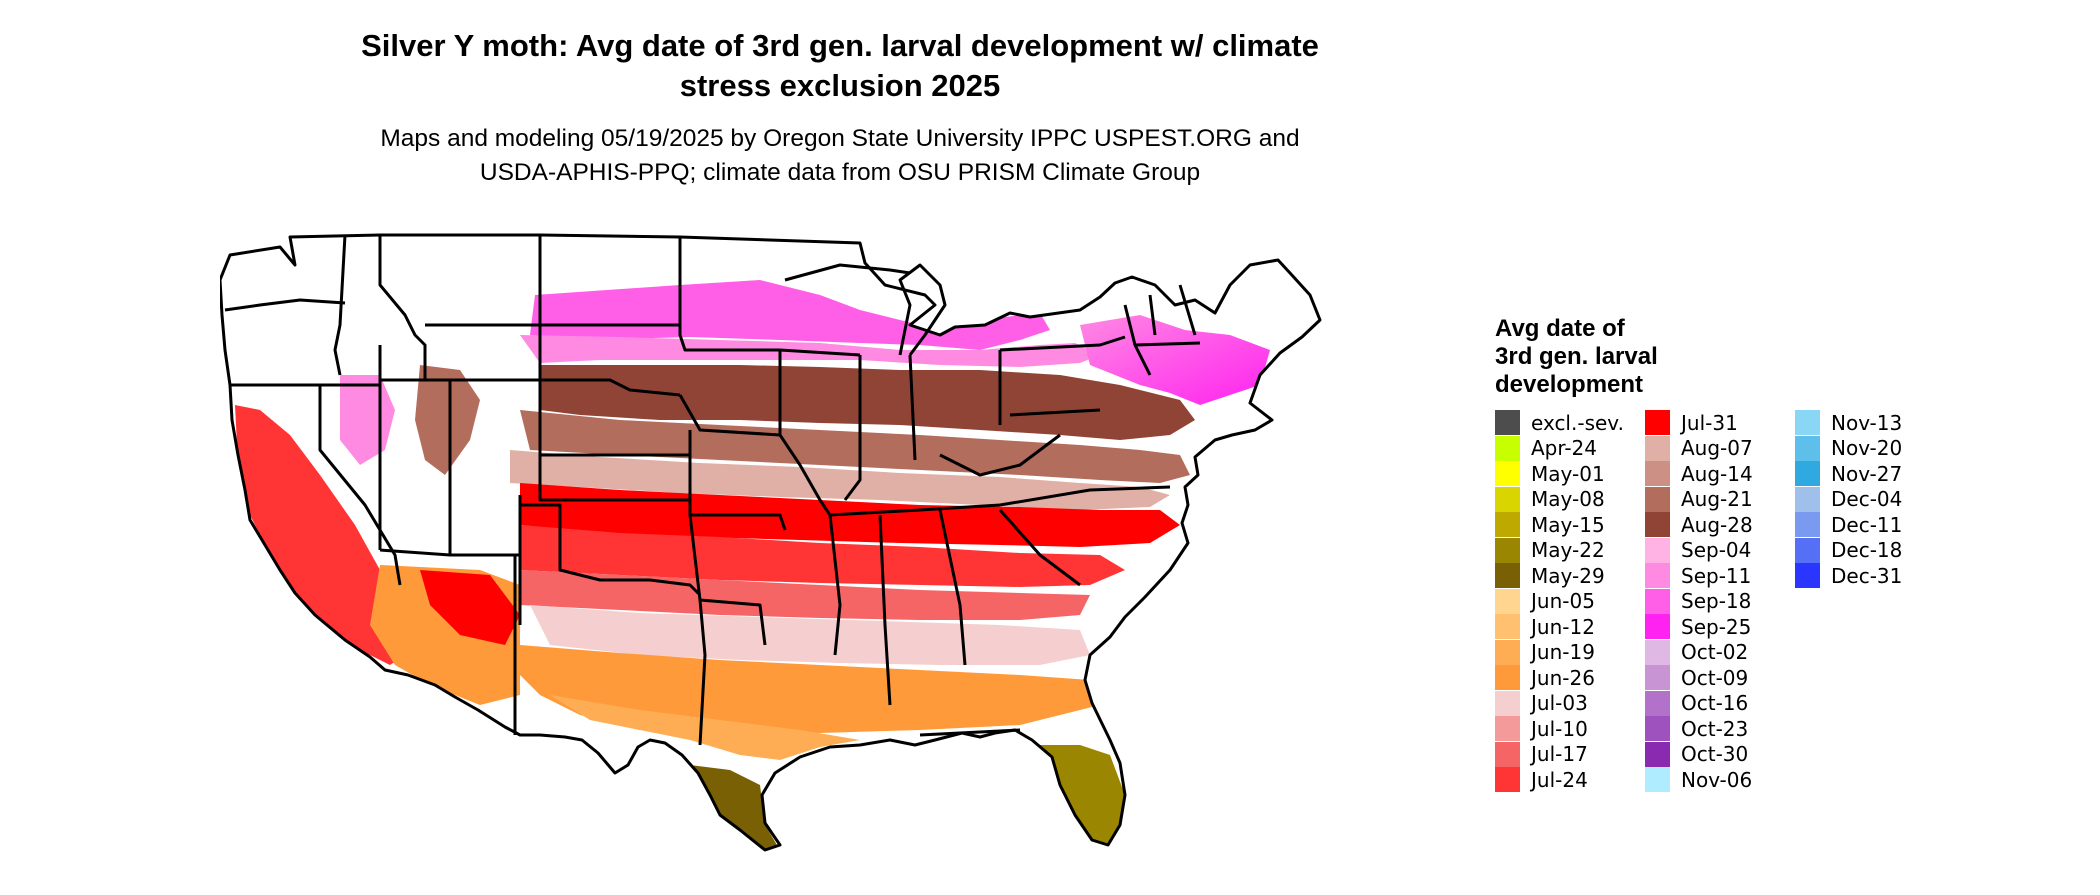 The height and width of the screenshot is (895, 2100). I want to click on legend-label: Oct-23, so click(1715, 728).